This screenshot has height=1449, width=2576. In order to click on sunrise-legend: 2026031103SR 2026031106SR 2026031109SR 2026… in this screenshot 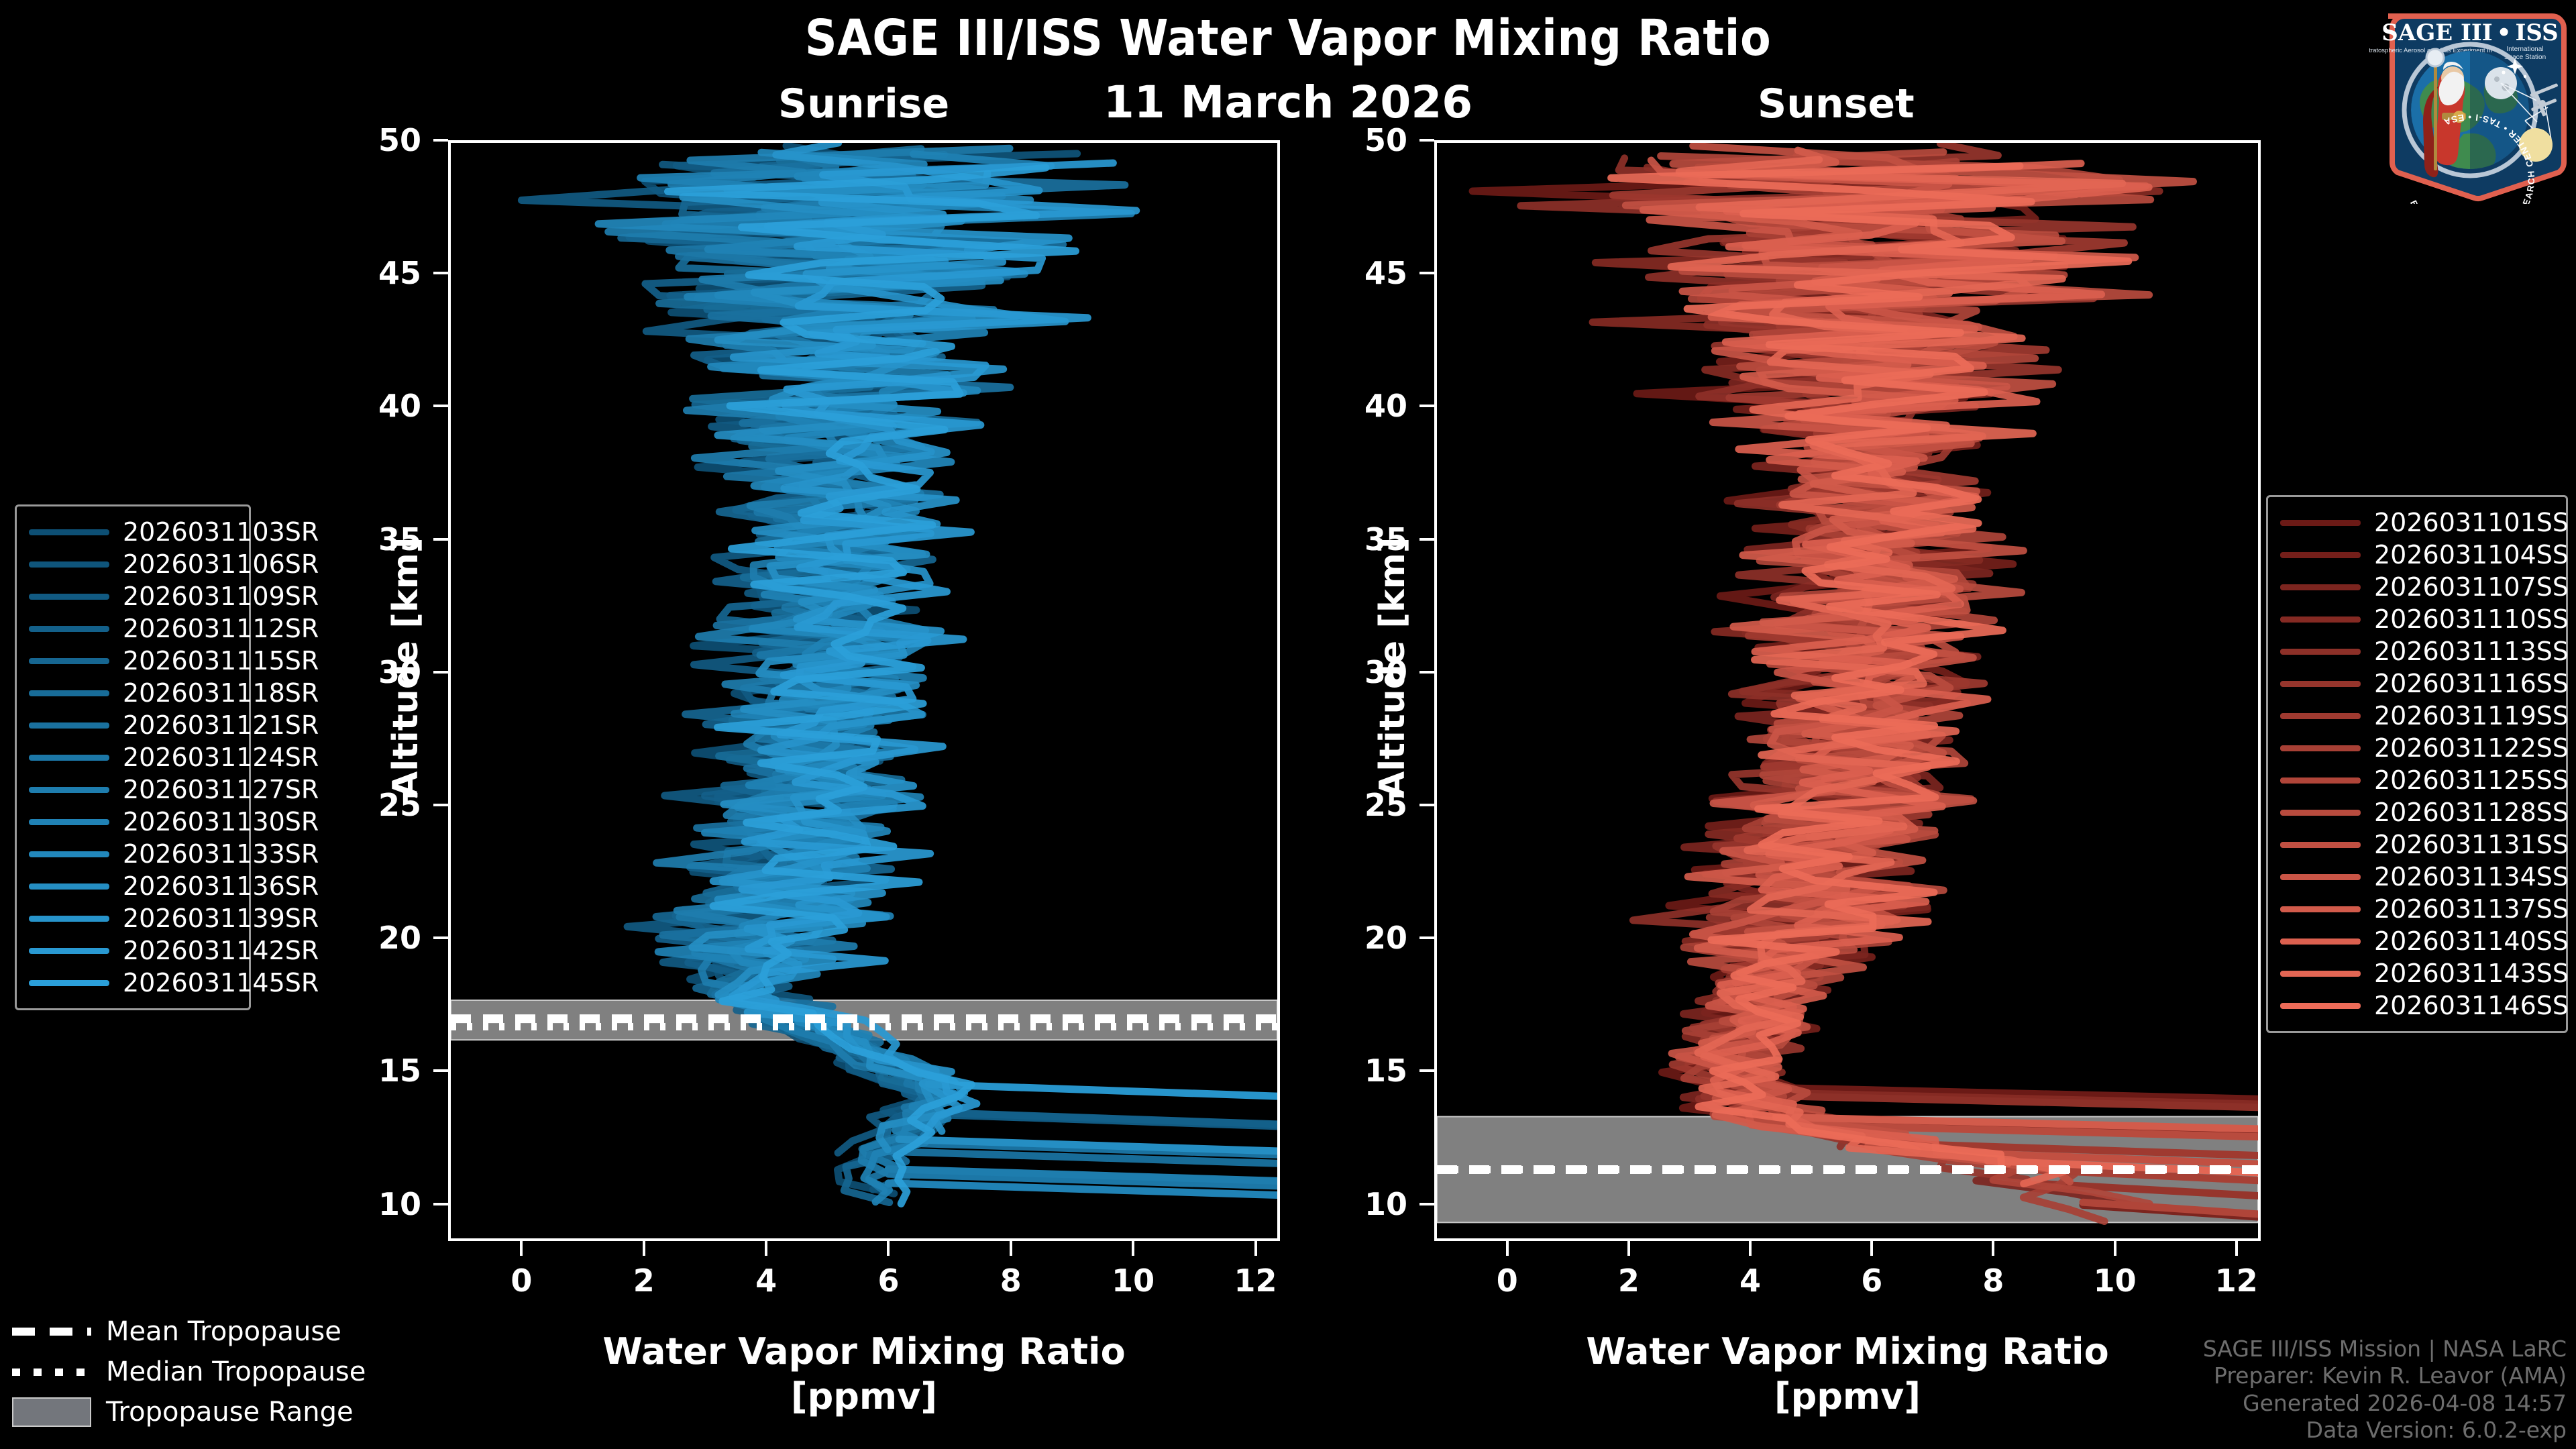, I will do `click(167, 757)`.